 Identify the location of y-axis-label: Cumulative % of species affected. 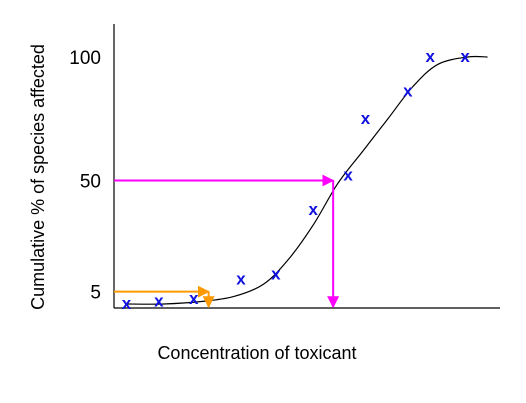
(38, 177).